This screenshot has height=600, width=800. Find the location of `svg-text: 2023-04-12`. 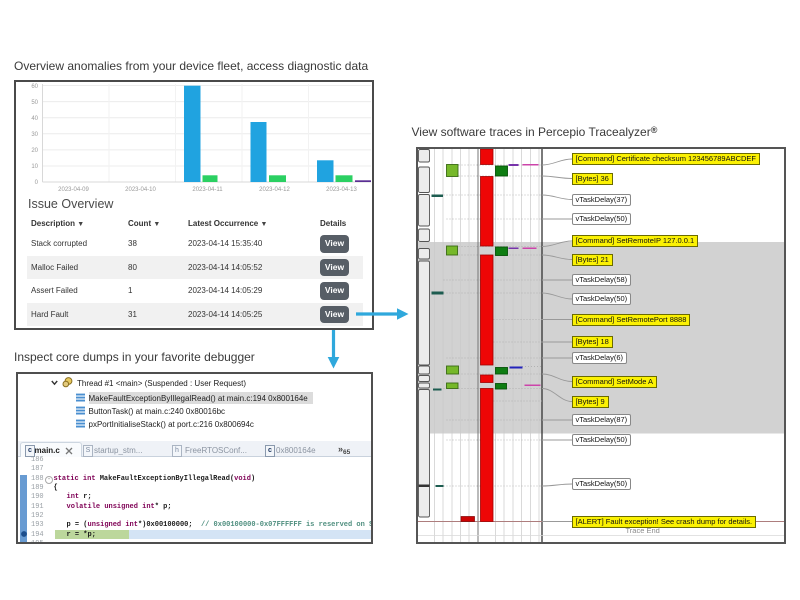

svg-text: 2023-04-12 is located at coordinates (274, 190).